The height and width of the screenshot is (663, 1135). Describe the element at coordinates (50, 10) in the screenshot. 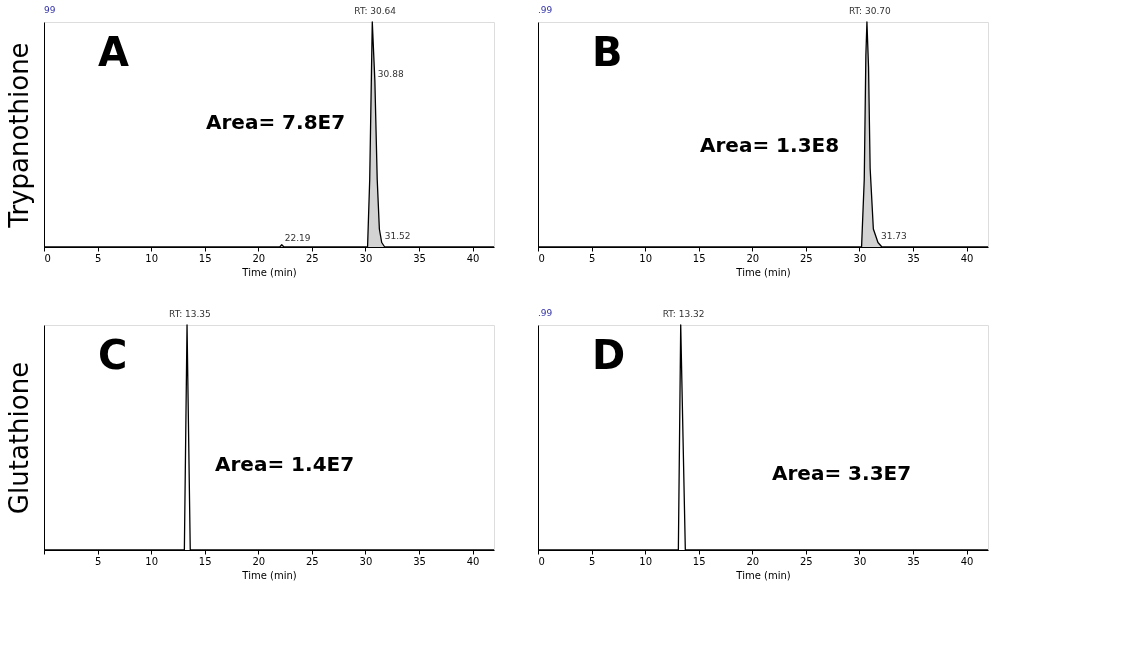

I see `text: 99` at that location.